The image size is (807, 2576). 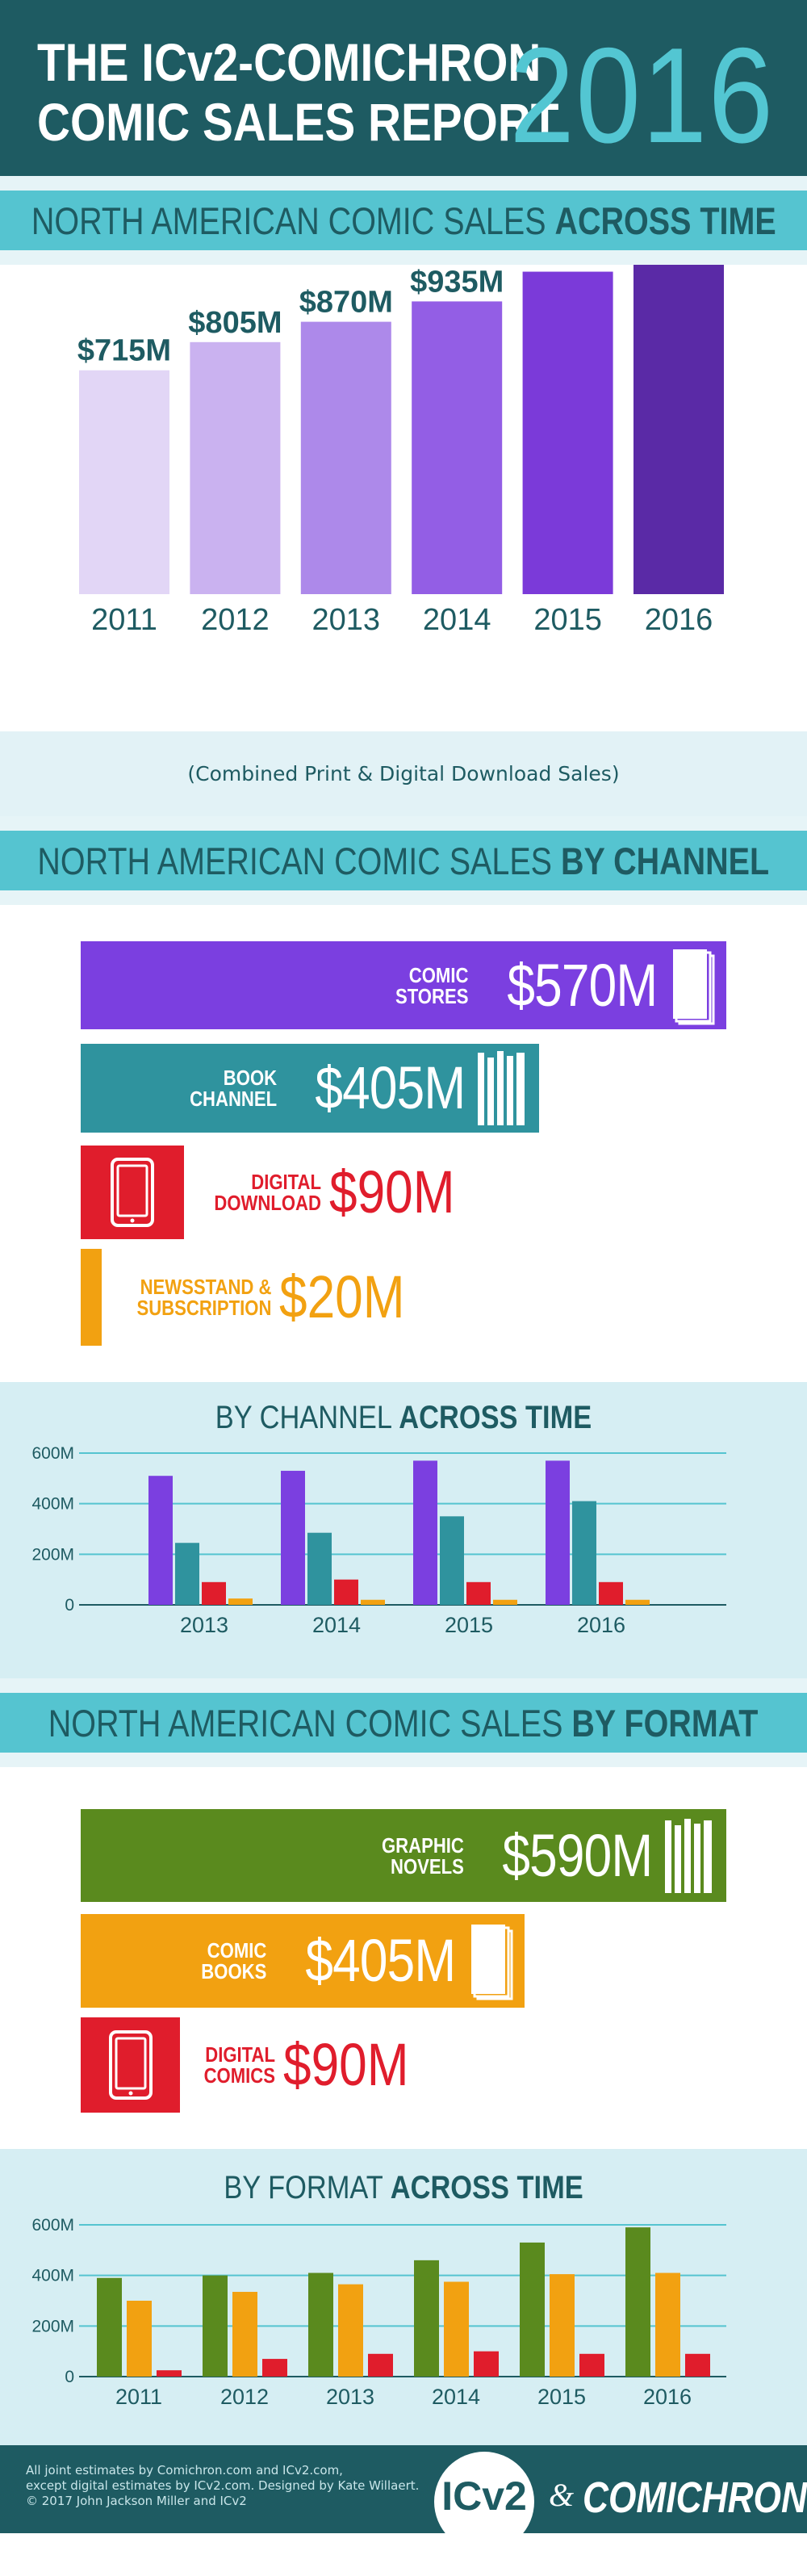 What do you see at coordinates (124, 482) in the screenshot?
I see `bar-2011` at bounding box center [124, 482].